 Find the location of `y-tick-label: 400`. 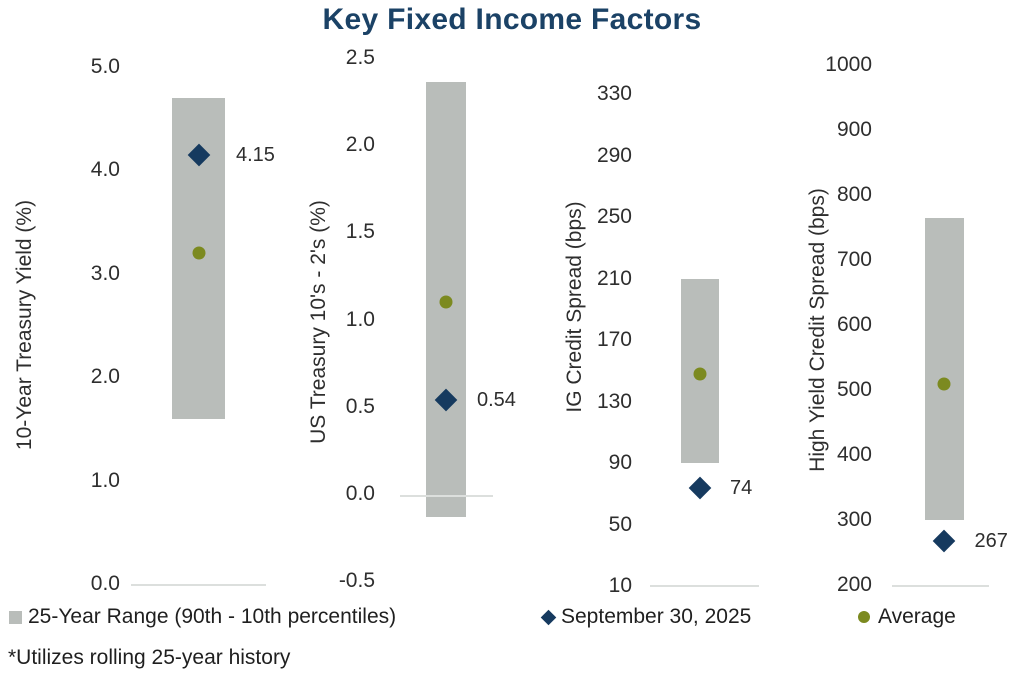

y-tick-label: 400 is located at coordinates (854, 454).